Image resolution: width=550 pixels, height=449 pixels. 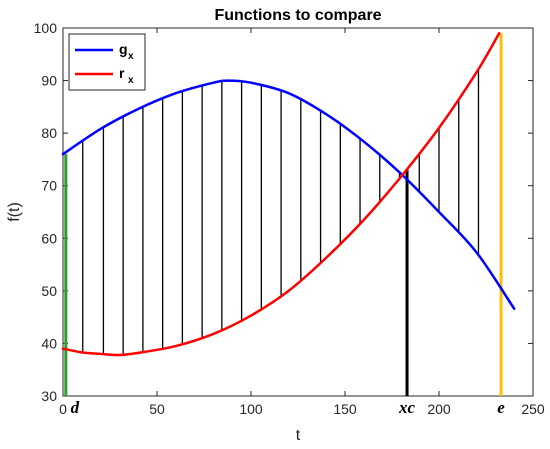 I want to click on y-tick-label: 40, so click(x=49, y=343).